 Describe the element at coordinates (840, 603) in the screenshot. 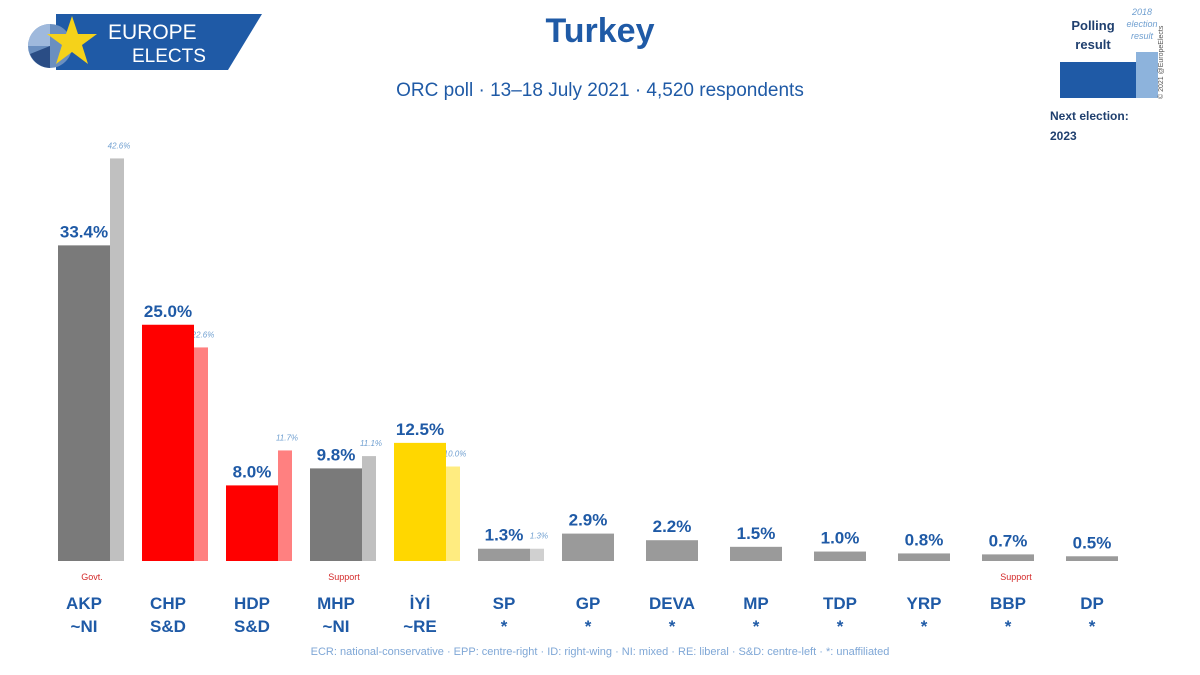

I see `party-name: TDP` at that location.